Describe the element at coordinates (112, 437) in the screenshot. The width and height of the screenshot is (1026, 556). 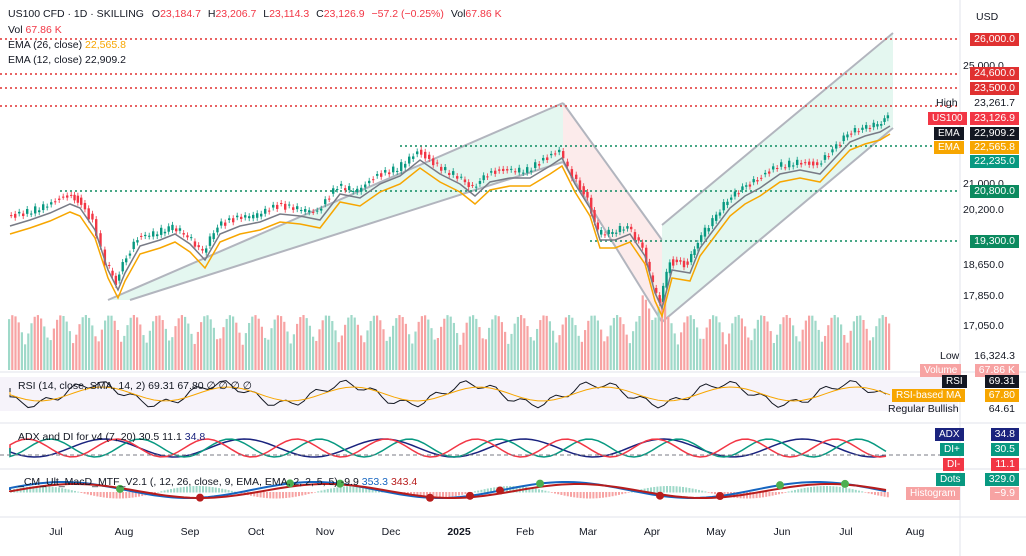
I see `adx-legend: ADX and DI for v4 (7, 20) 30.5 11.1 34.8` at that location.